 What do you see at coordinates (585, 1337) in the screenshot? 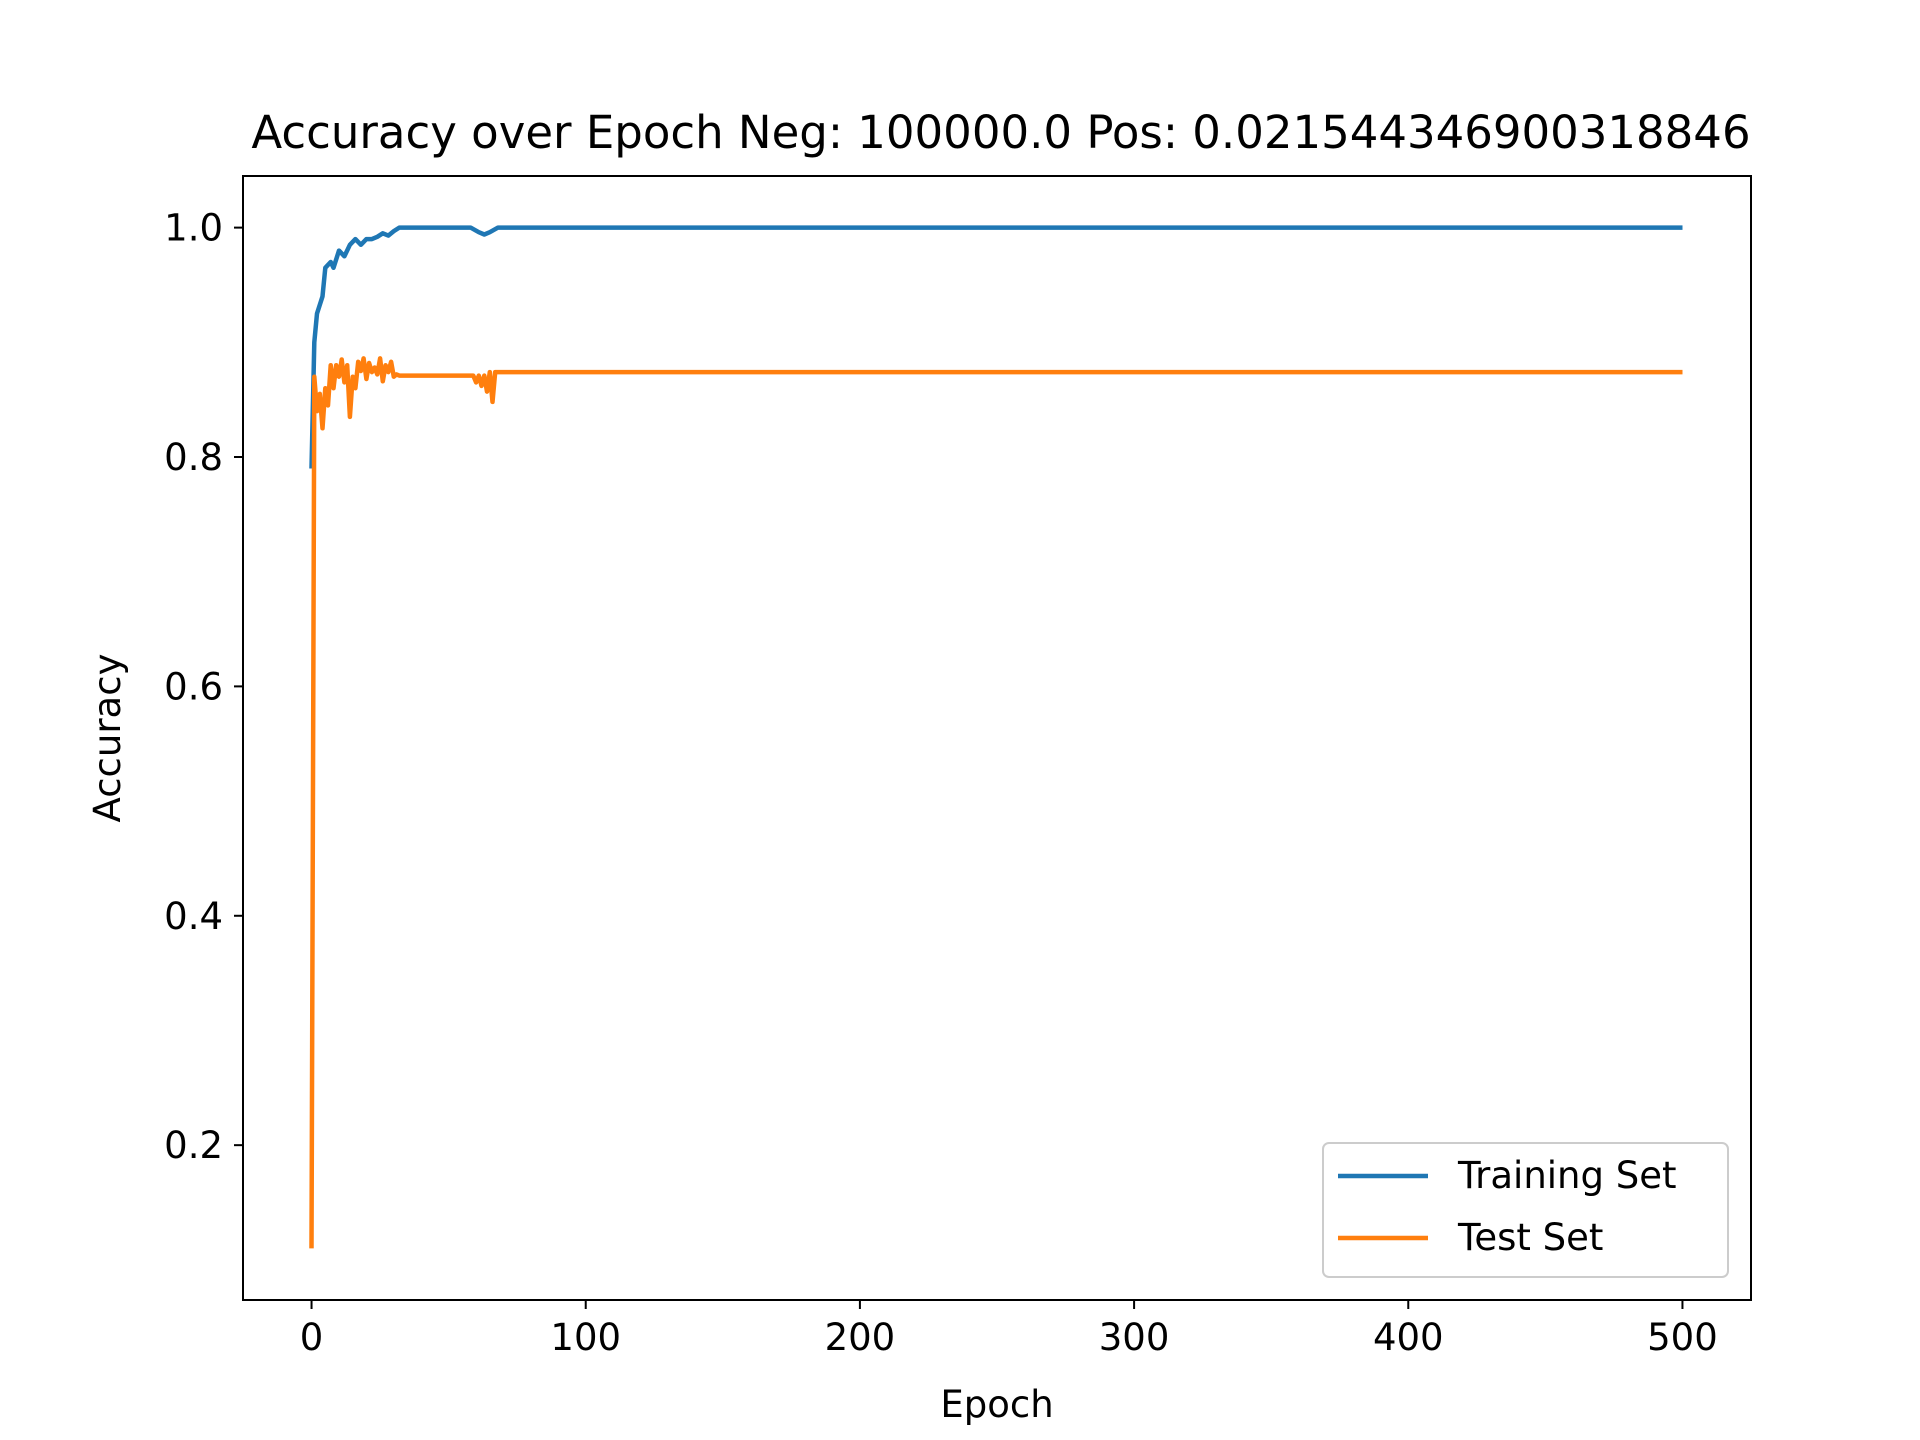
I see `x-tick-label: 100` at bounding box center [585, 1337].